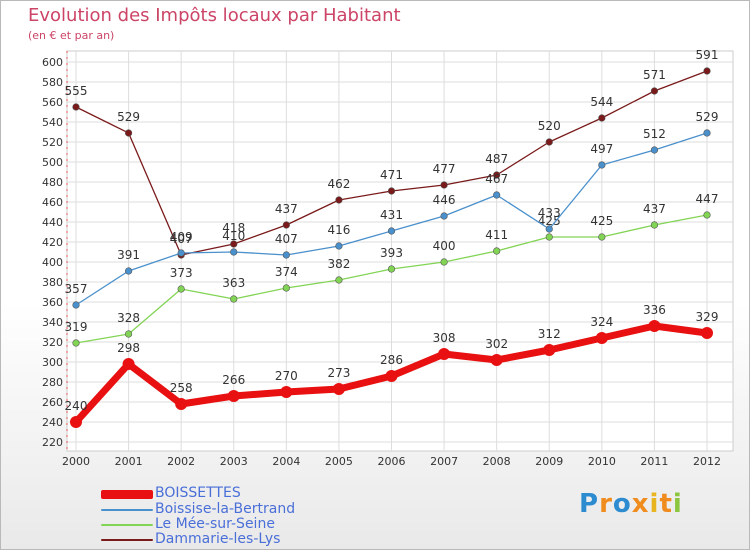 This screenshot has height=550, width=750. What do you see at coordinates (198, 493) in the screenshot?
I see `legend-label-boissettes: BOISSETTES` at bounding box center [198, 493].